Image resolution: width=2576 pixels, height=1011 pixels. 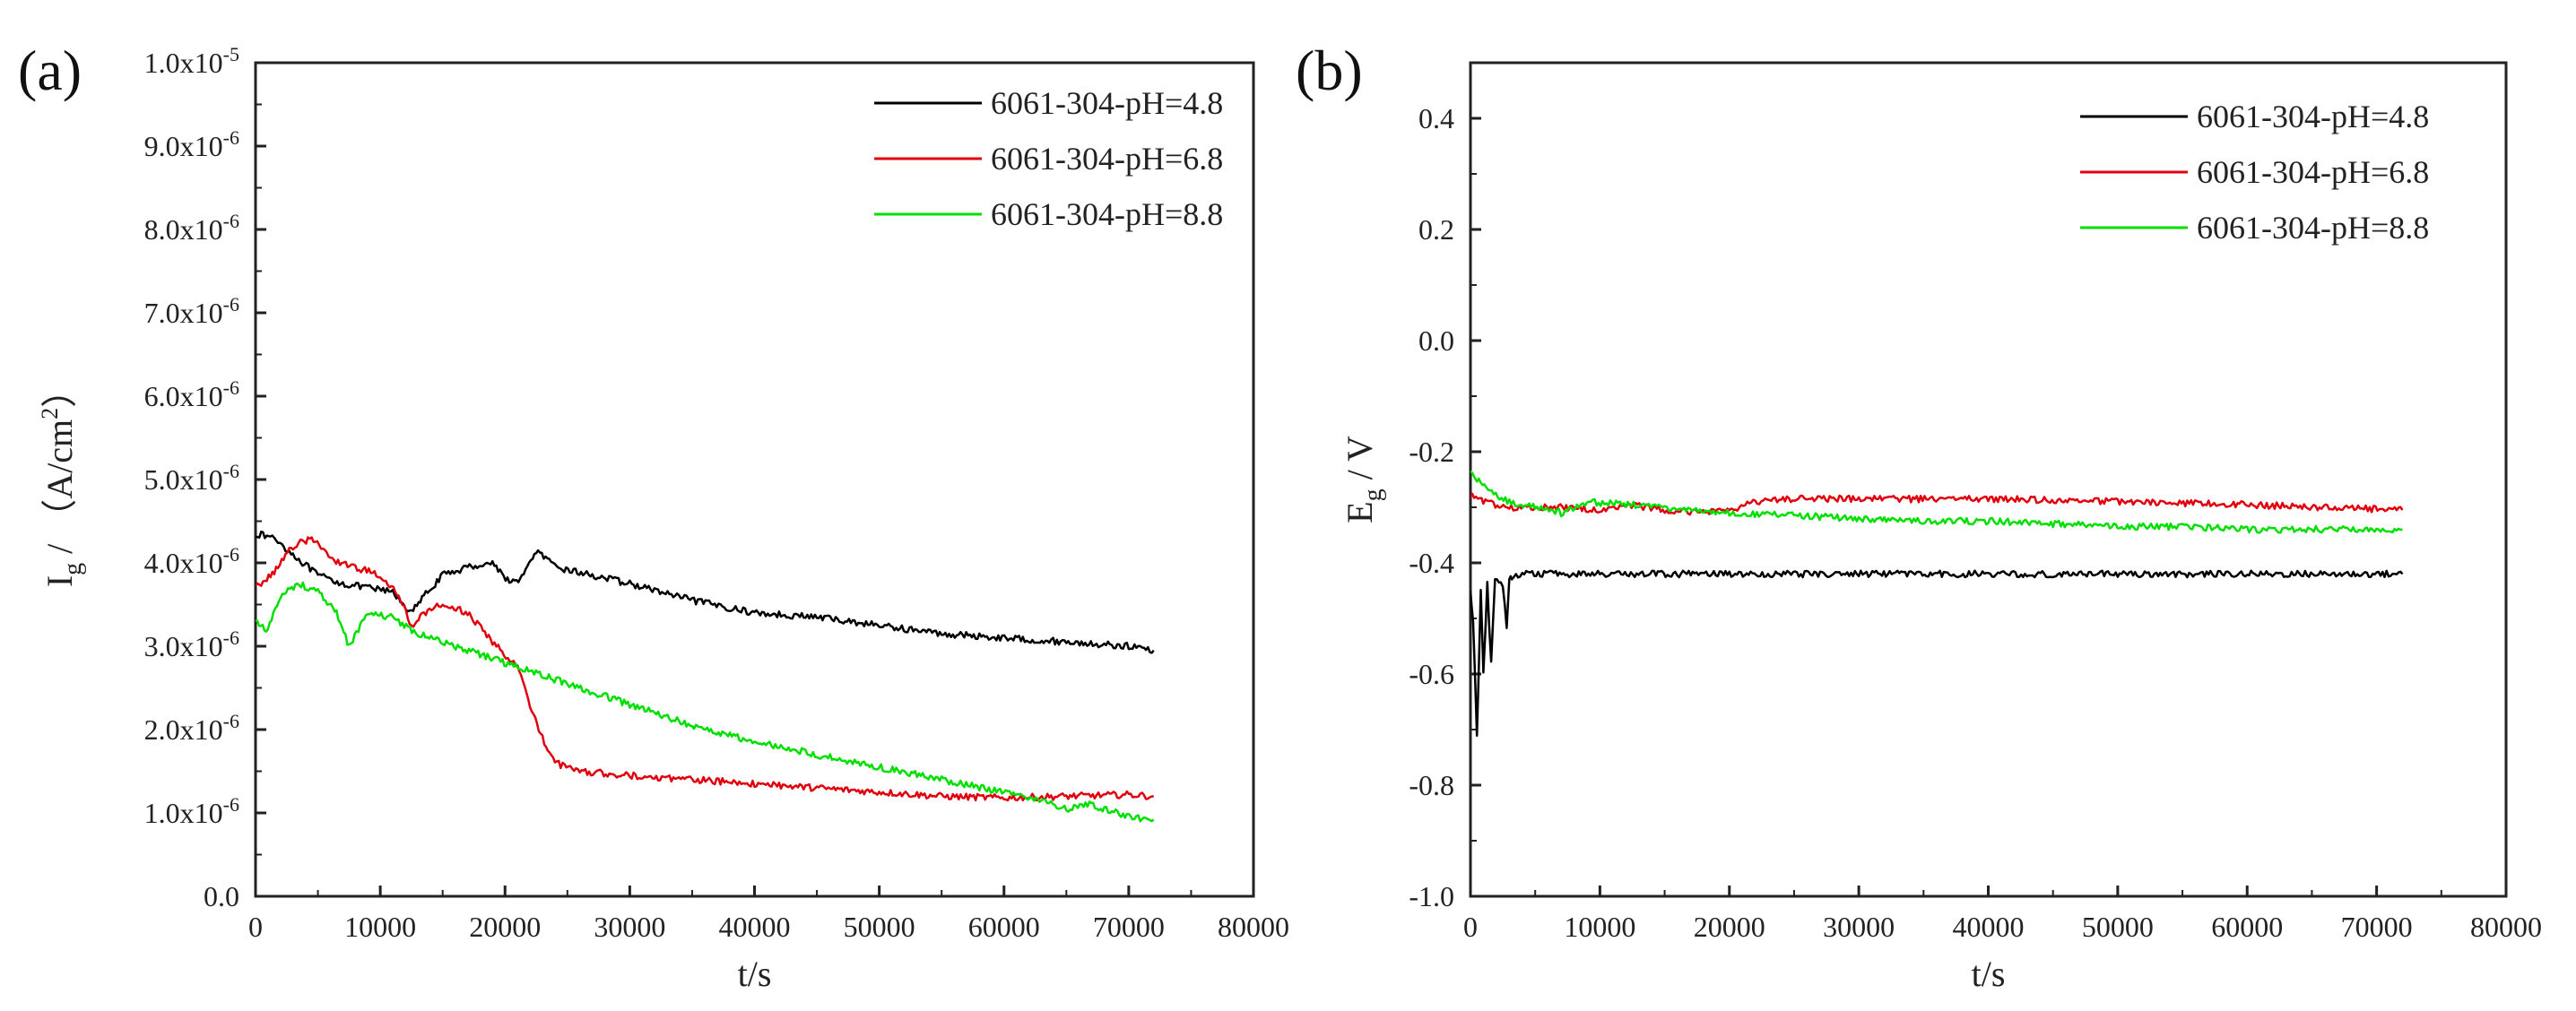 What do you see at coordinates (191, 728) in the screenshot?
I see `y-tick-label: 2.0x10⁻⁶` at bounding box center [191, 728].